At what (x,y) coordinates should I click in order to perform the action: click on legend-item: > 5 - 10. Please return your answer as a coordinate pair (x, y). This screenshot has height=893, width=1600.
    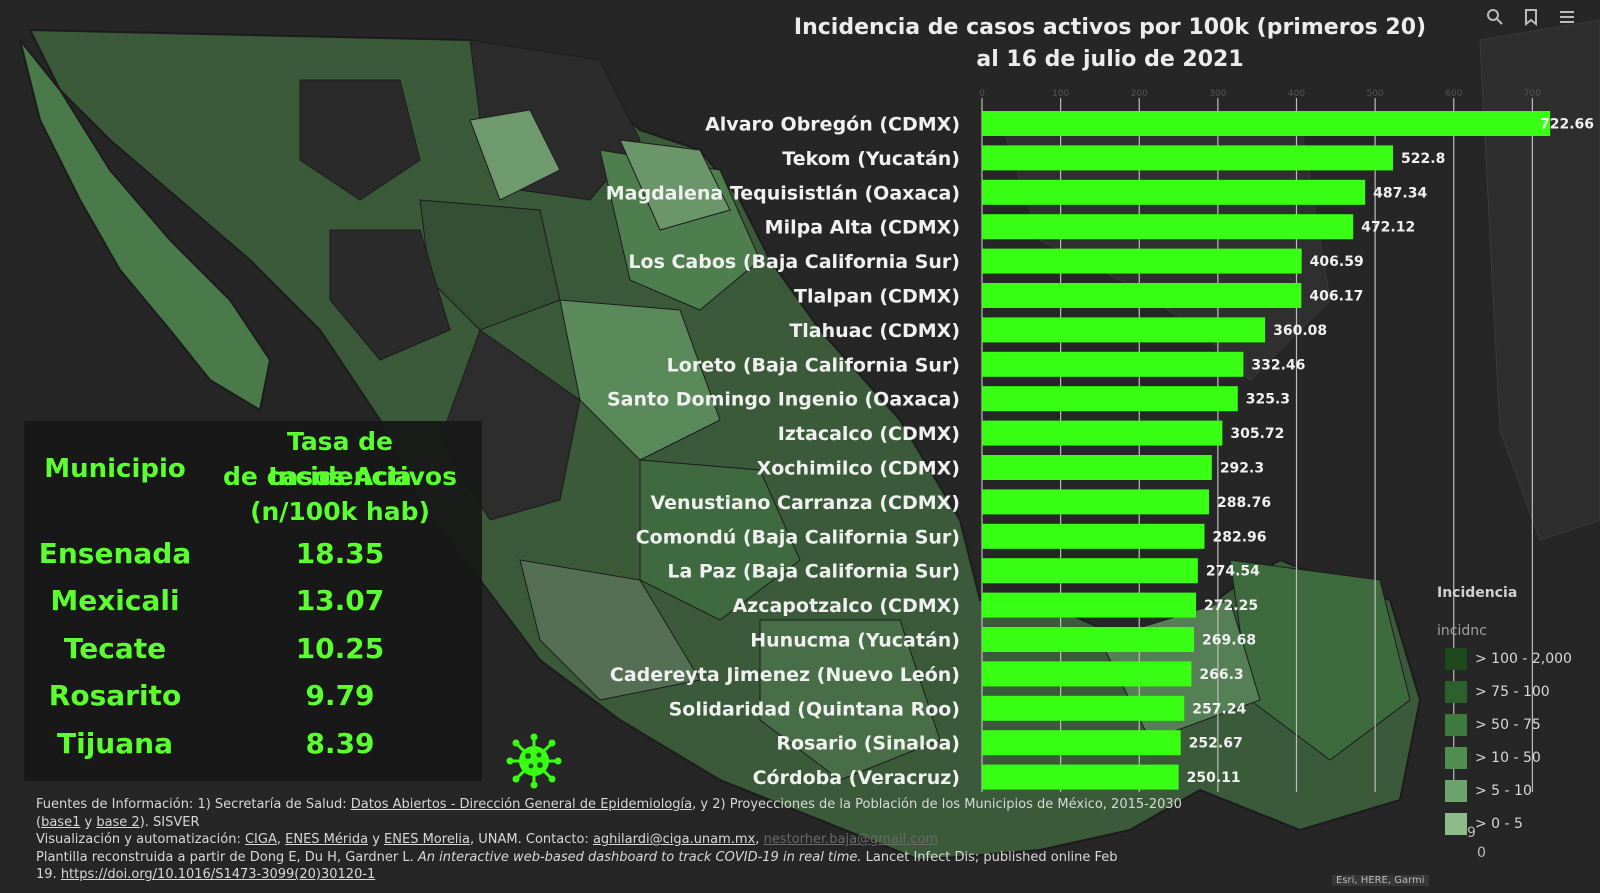
    Looking at the image, I should click on (1488, 791).